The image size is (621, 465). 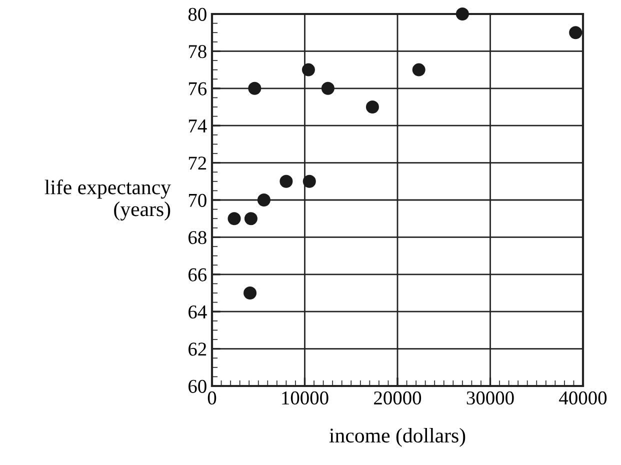 I want to click on x-tick-label: 0, so click(x=212, y=398).